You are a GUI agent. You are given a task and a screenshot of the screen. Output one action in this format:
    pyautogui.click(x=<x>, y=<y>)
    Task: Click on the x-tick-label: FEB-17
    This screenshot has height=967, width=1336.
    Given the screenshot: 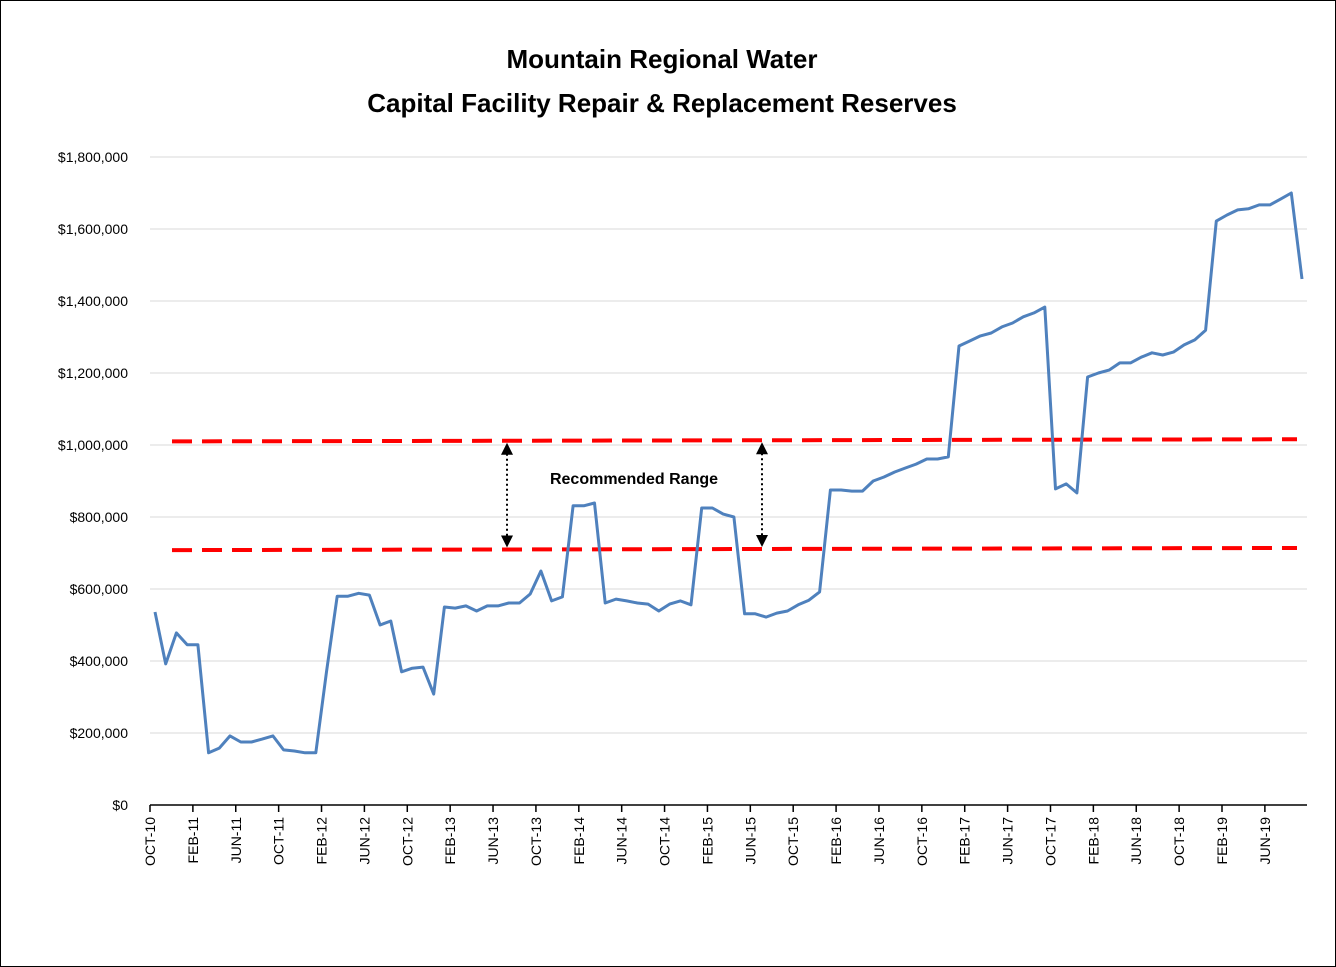 What is the action you would take?
    pyautogui.click(x=965, y=841)
    